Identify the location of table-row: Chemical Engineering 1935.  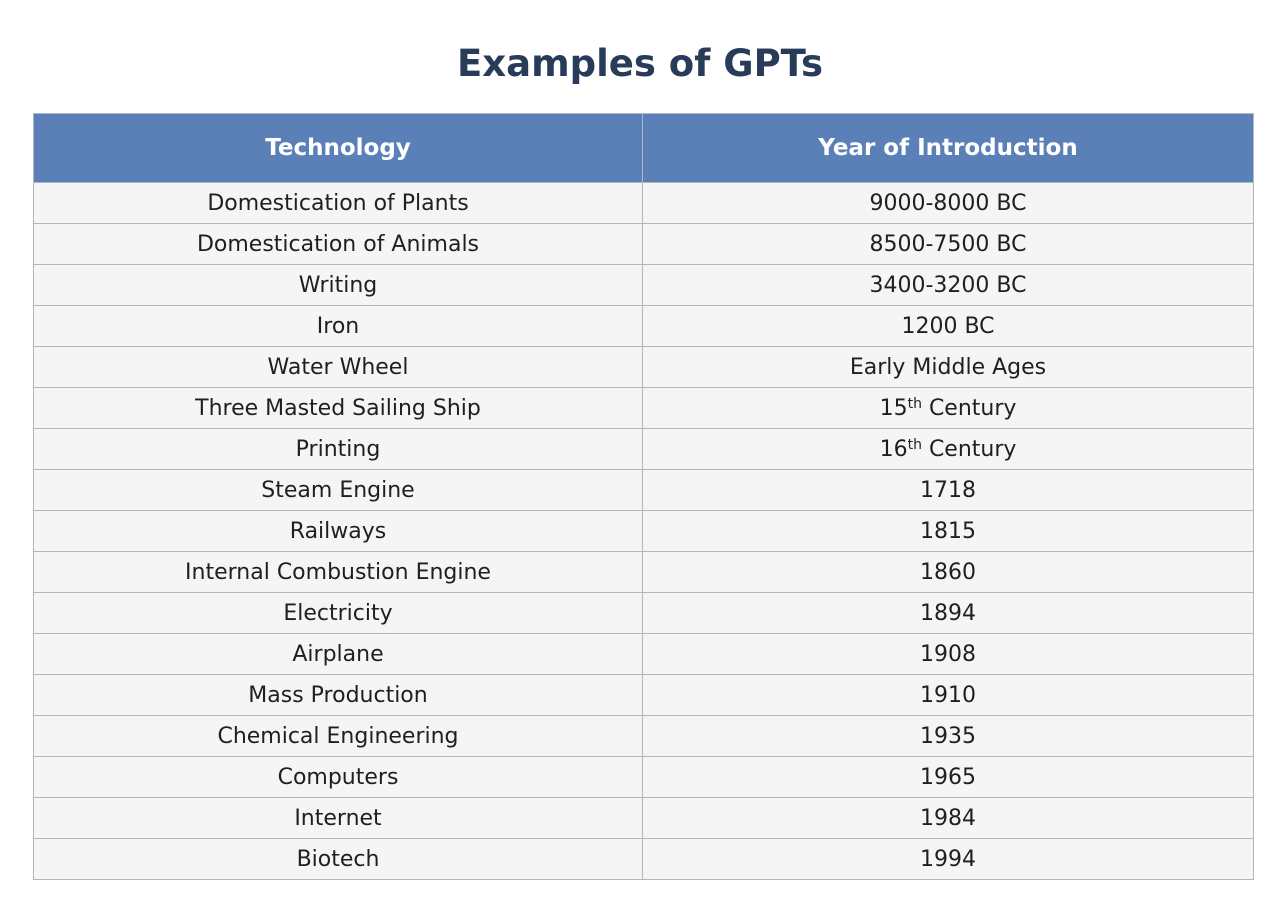
(643, 736).